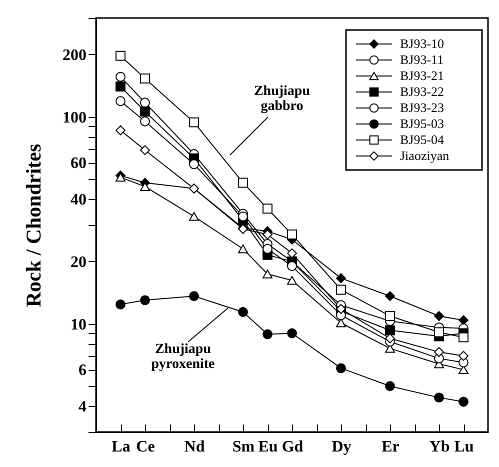 Image resolution: width=499 pixels, height=467 pixels. I want to click on legend-label: BJ93-11, so click(422, 59).